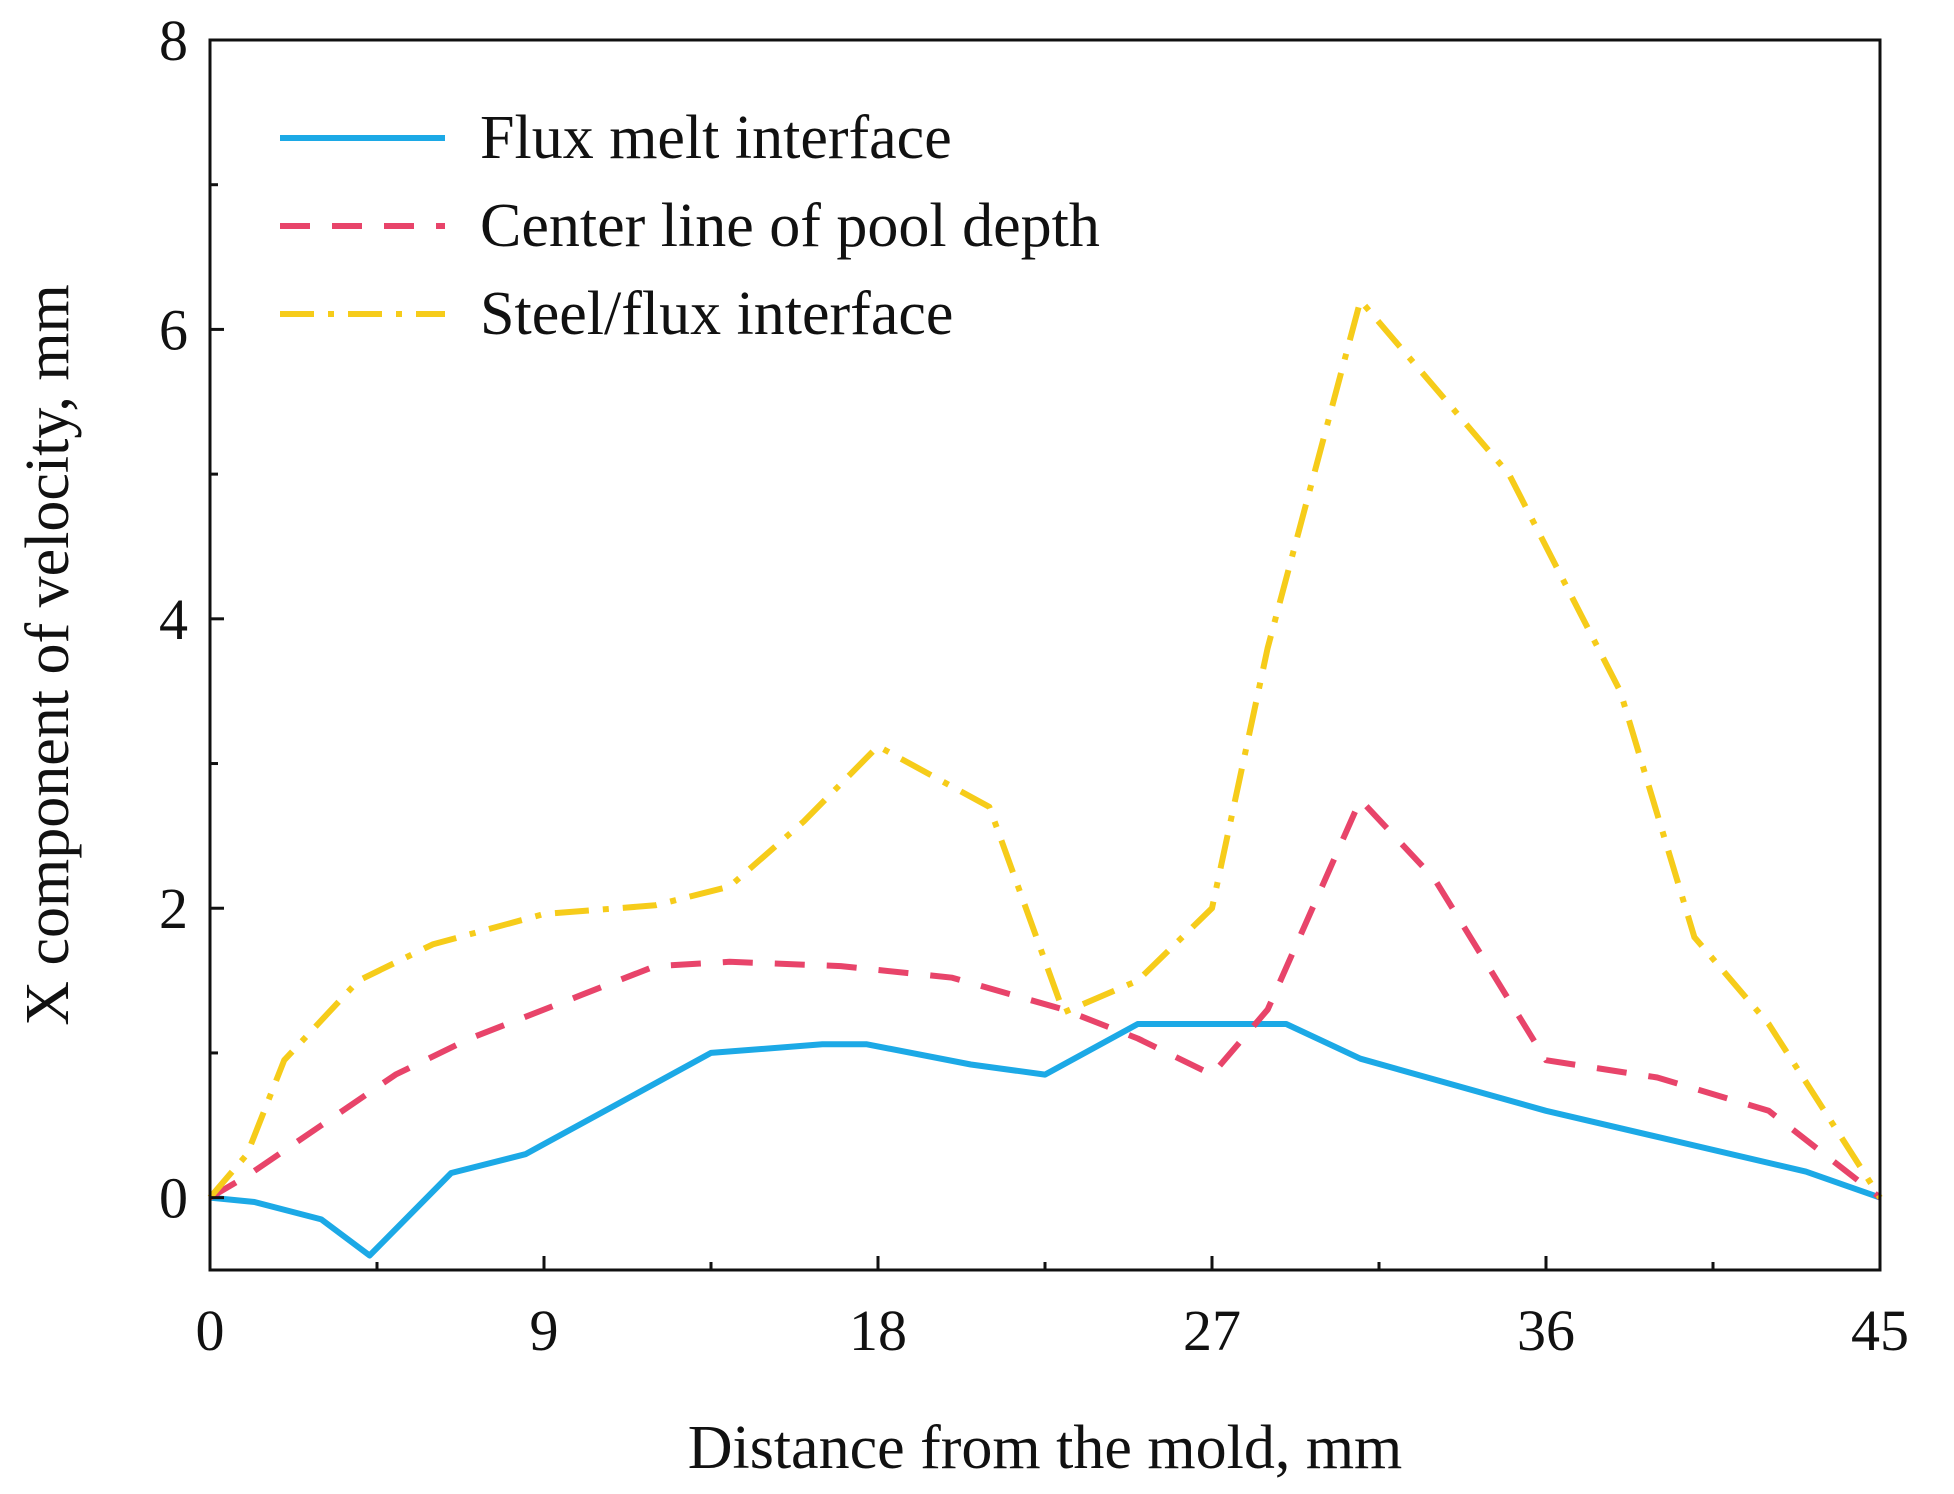  What do you see at coordinates (878, 1330) in the screenshot?
I see `x-tick-label: 18` at bounding box center [878, 1330].